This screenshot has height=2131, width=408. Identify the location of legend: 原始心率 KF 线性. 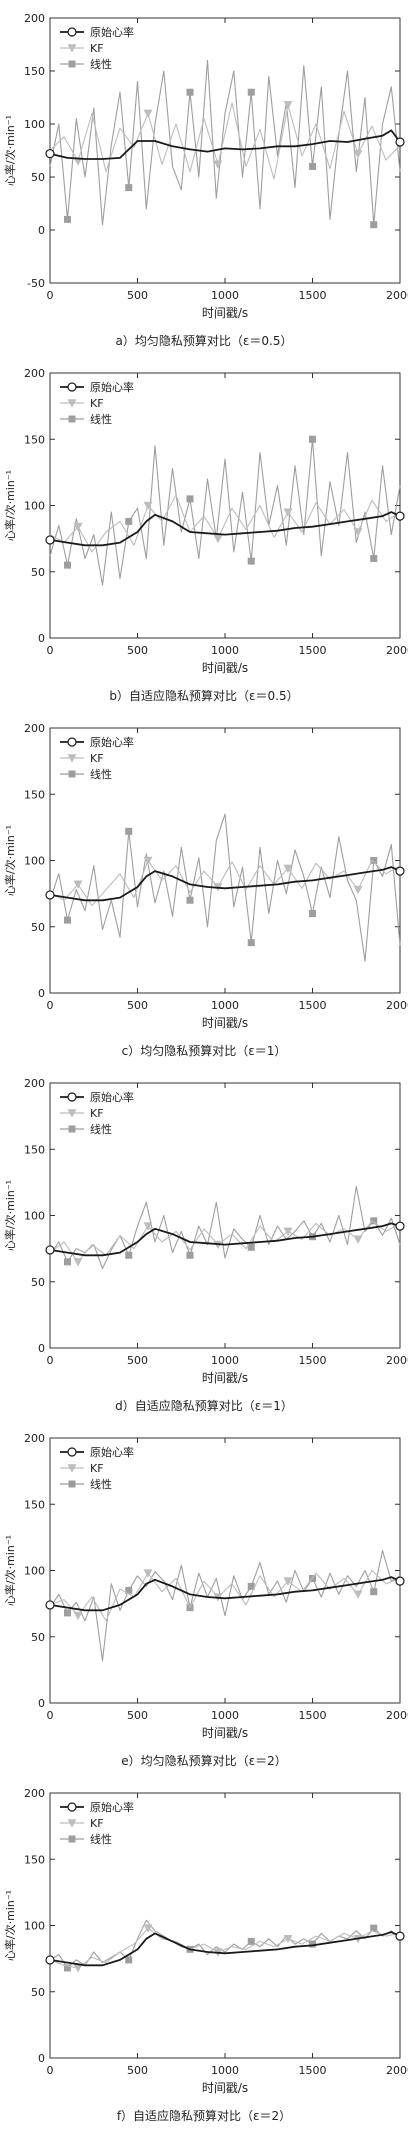
(97, 403).